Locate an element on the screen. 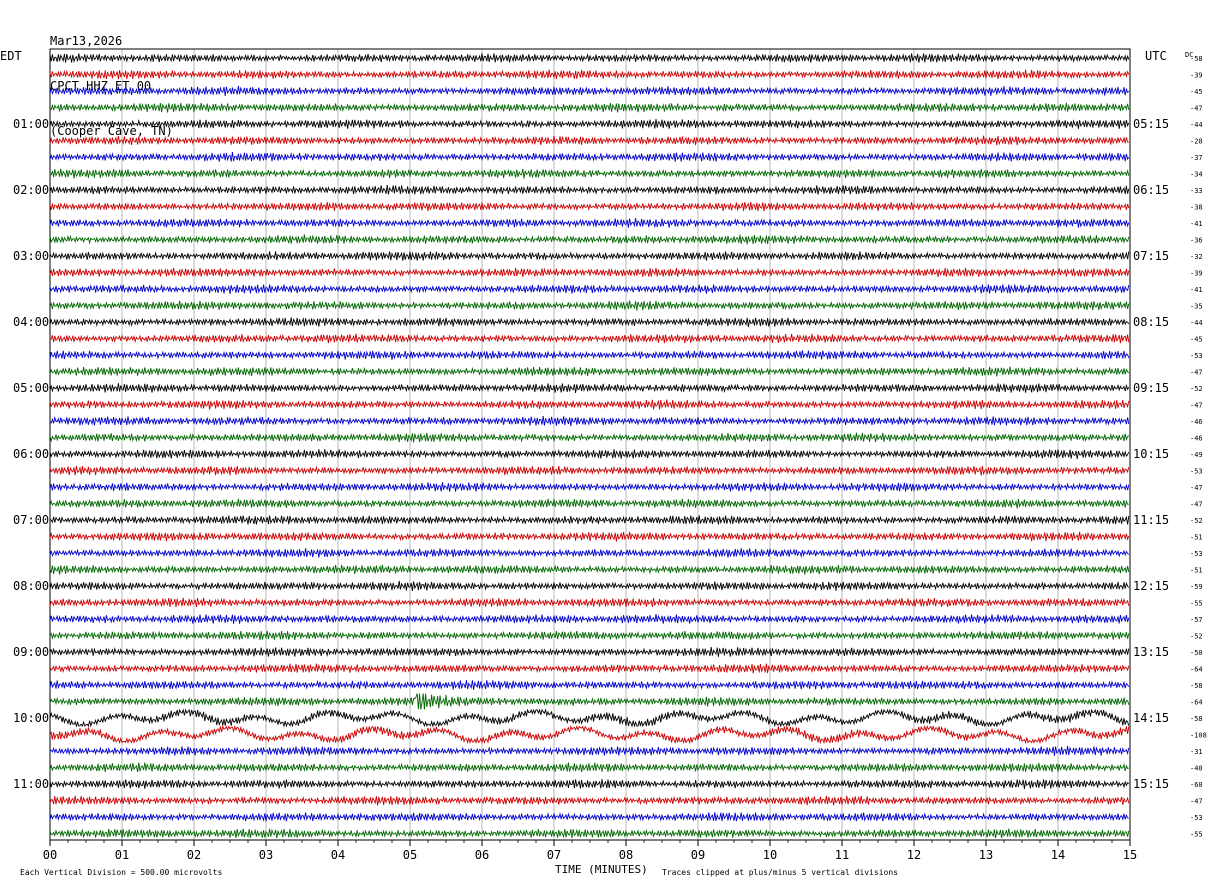  right-timezone-label: UTC is located at coordinates (1156, 56).